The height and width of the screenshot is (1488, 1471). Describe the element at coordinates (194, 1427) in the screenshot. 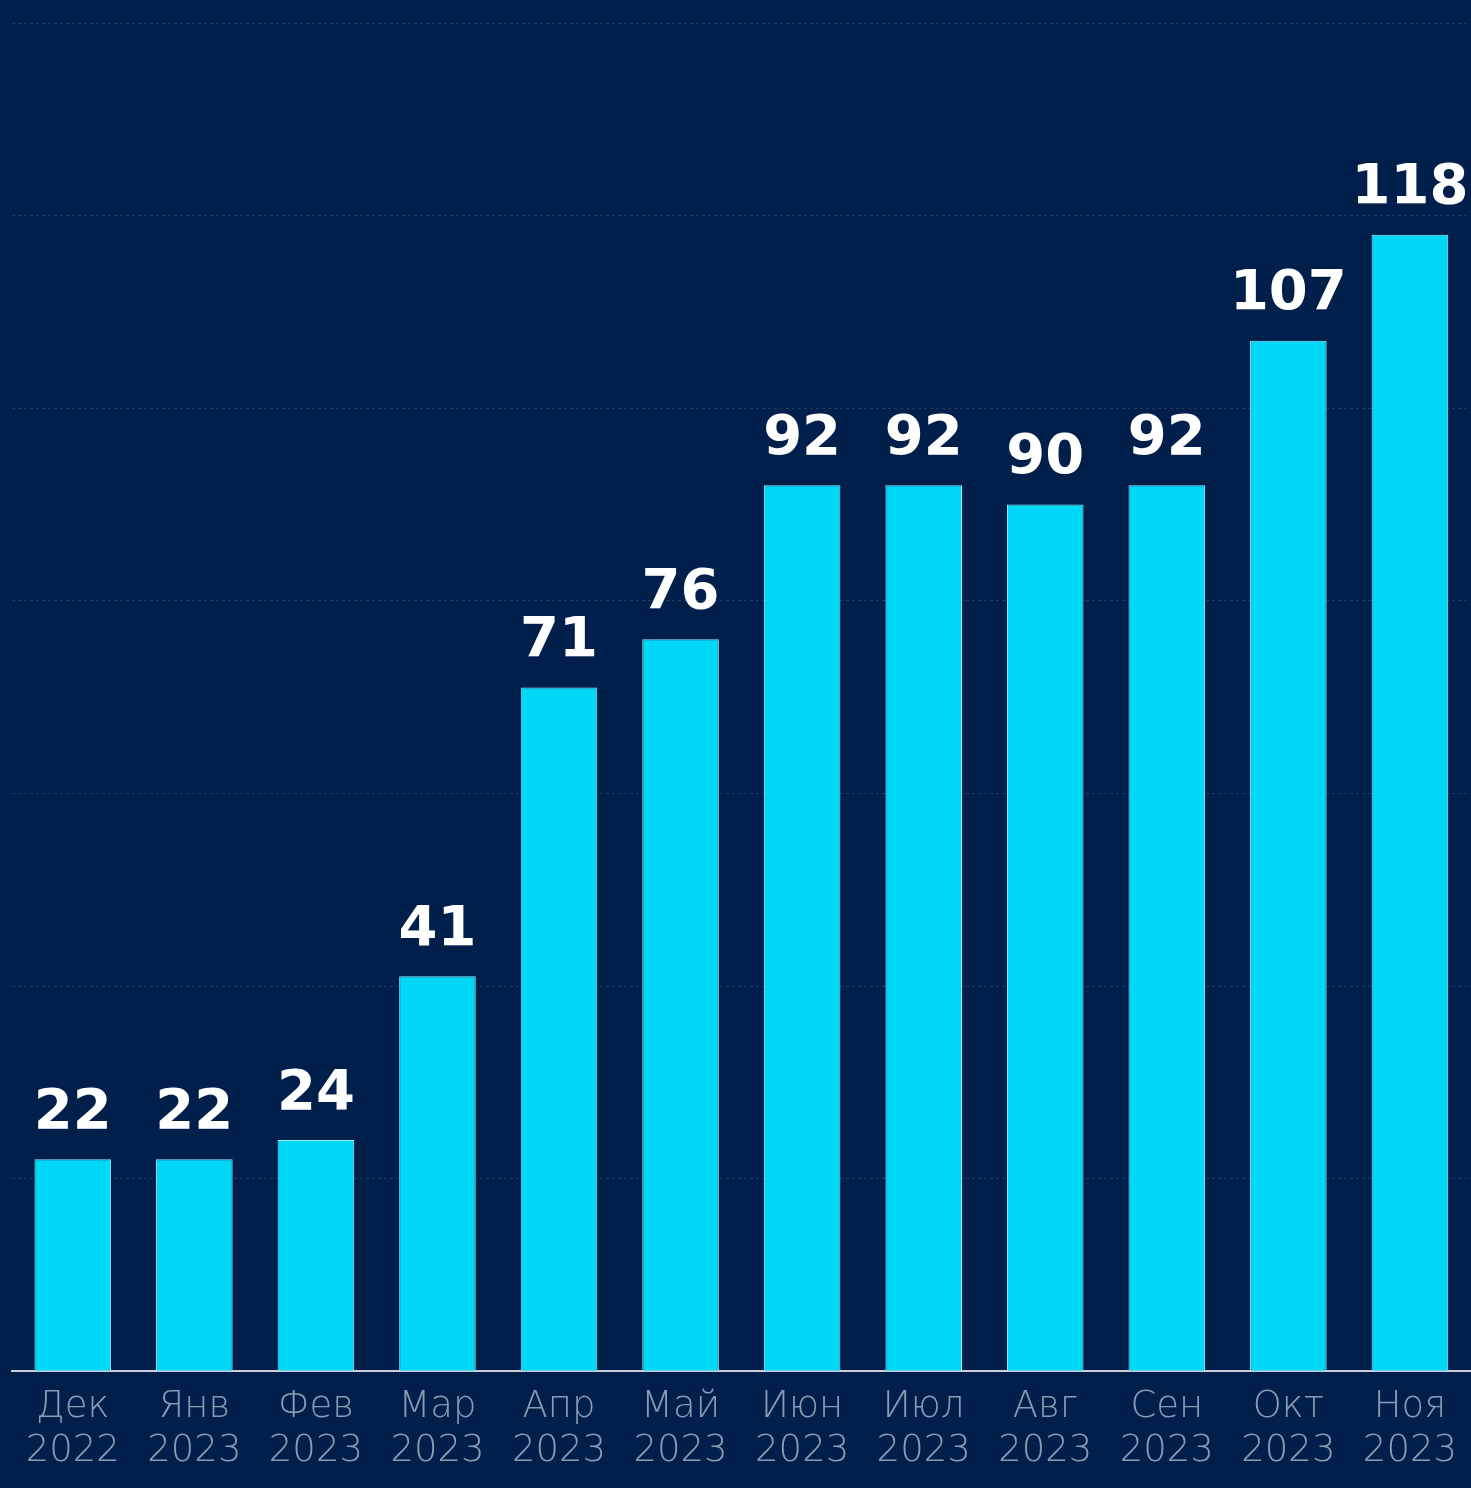

I see `x-tick-label: Янв 2023` at that location.